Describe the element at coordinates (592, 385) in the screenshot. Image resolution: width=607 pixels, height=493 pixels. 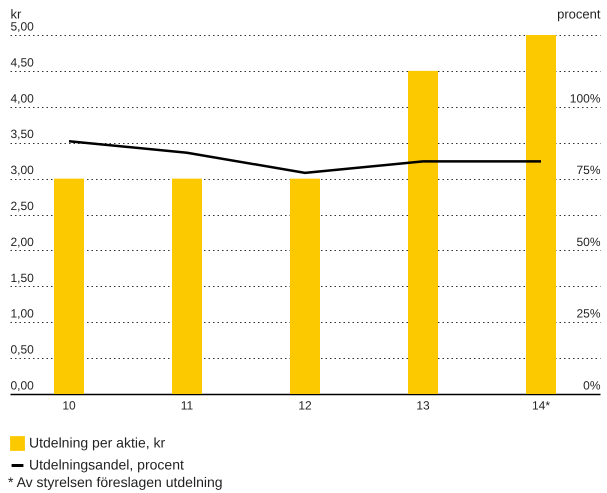
I see `y2-tick-label: 0%` at that location.